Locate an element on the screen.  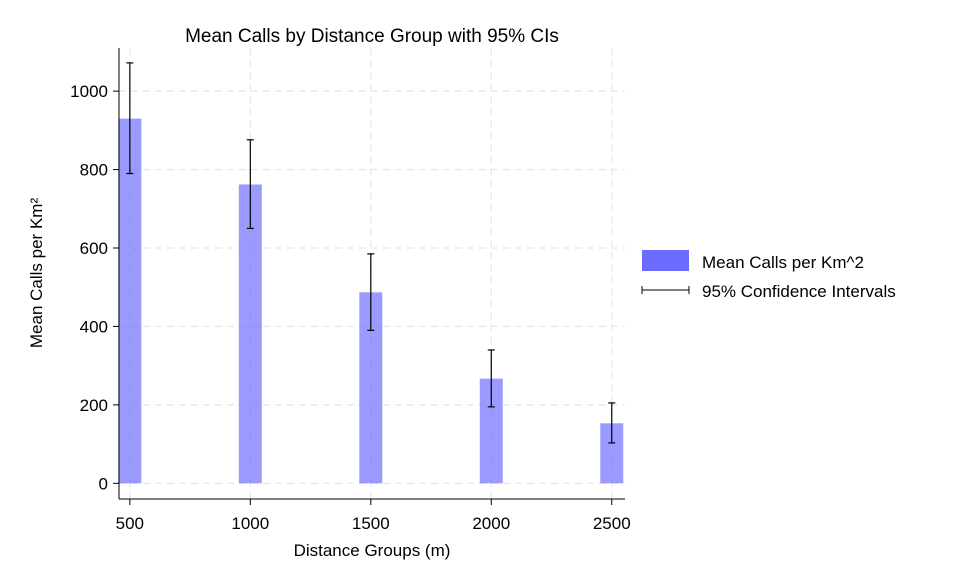
legend-swatch-bar is located at coordinates (665, 260).